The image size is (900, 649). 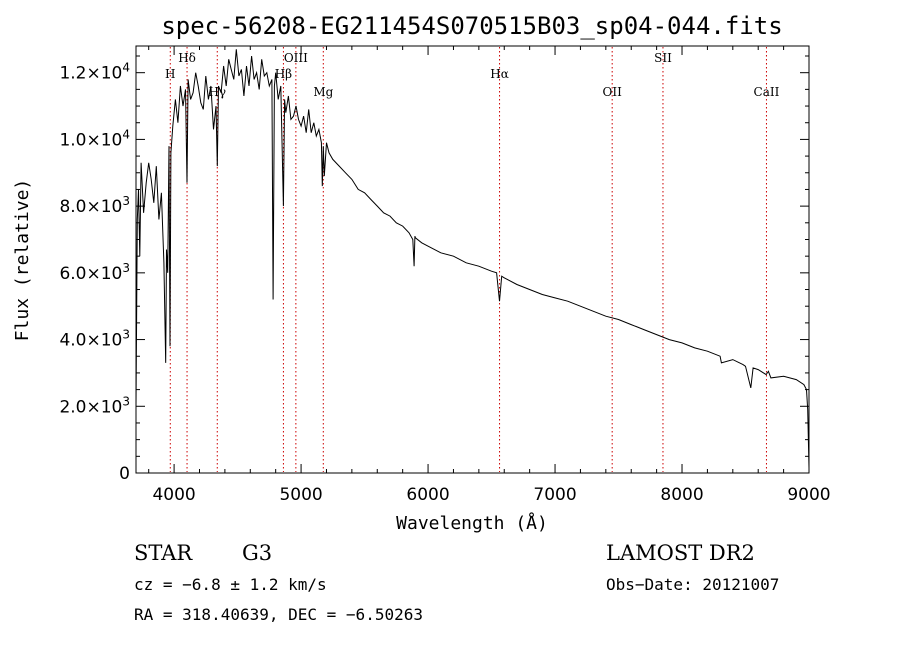 What do you see at coordinates (663, 58) in the screenshot?
I see `marker-label-8: SII` at bounding box center [663, 58].